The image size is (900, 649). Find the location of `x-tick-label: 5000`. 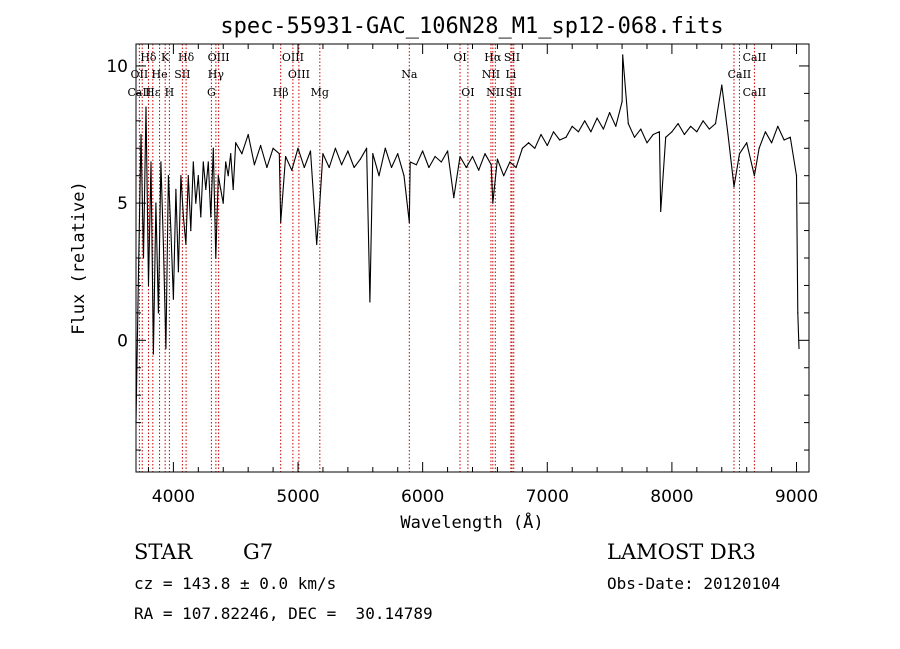

x-tick-label: 5000 is located at coordinates (297, 497).